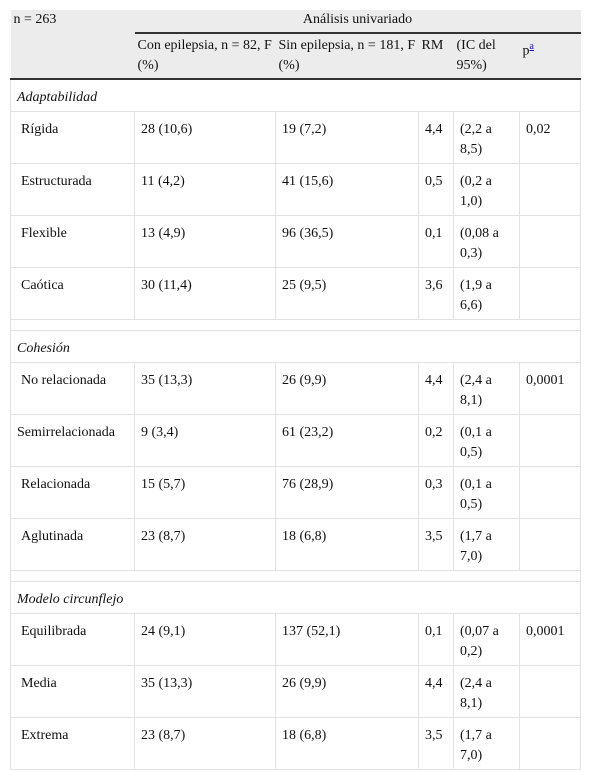  I want to click on column-header: Sin epilepsia, n = 181, F (%), so click(347, 56).